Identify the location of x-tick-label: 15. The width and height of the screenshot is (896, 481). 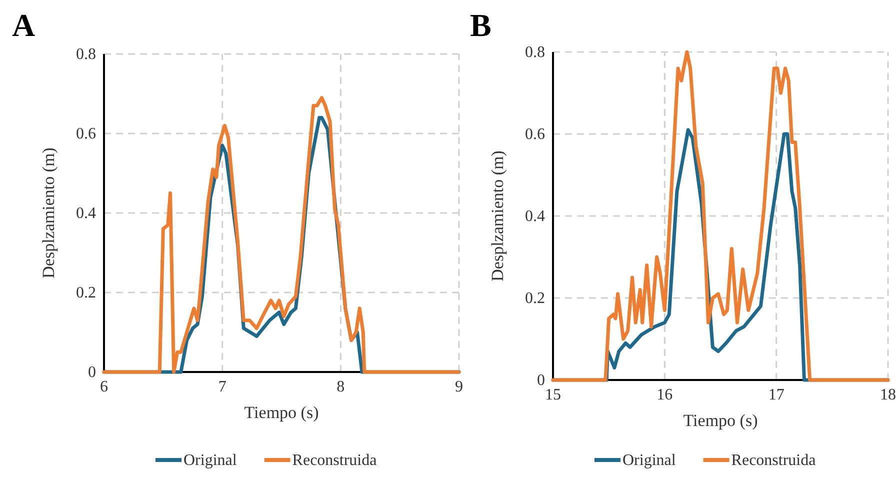
(553, 395).